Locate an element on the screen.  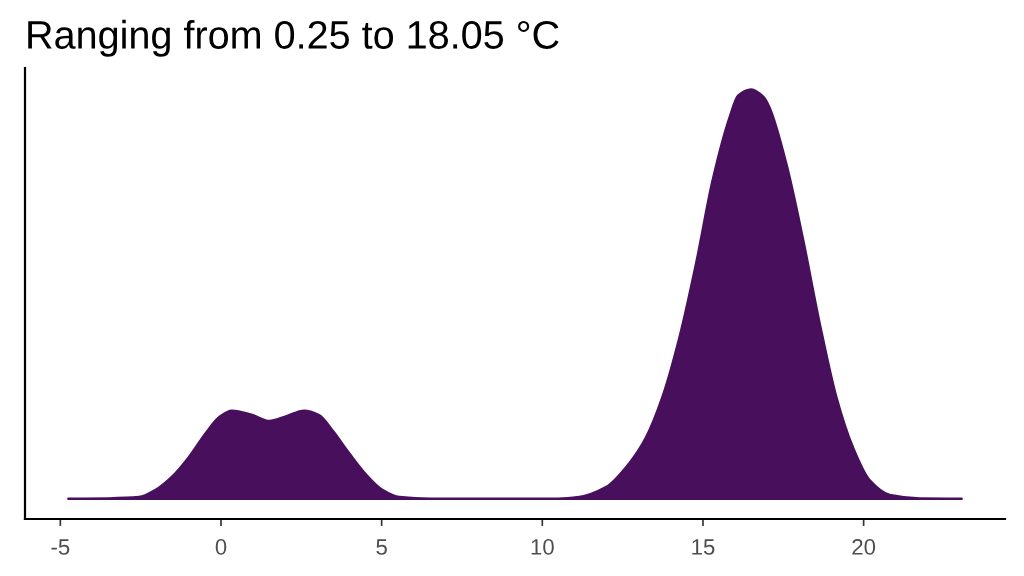
x-tick-label: 10 is located at coordinates (542, 547).